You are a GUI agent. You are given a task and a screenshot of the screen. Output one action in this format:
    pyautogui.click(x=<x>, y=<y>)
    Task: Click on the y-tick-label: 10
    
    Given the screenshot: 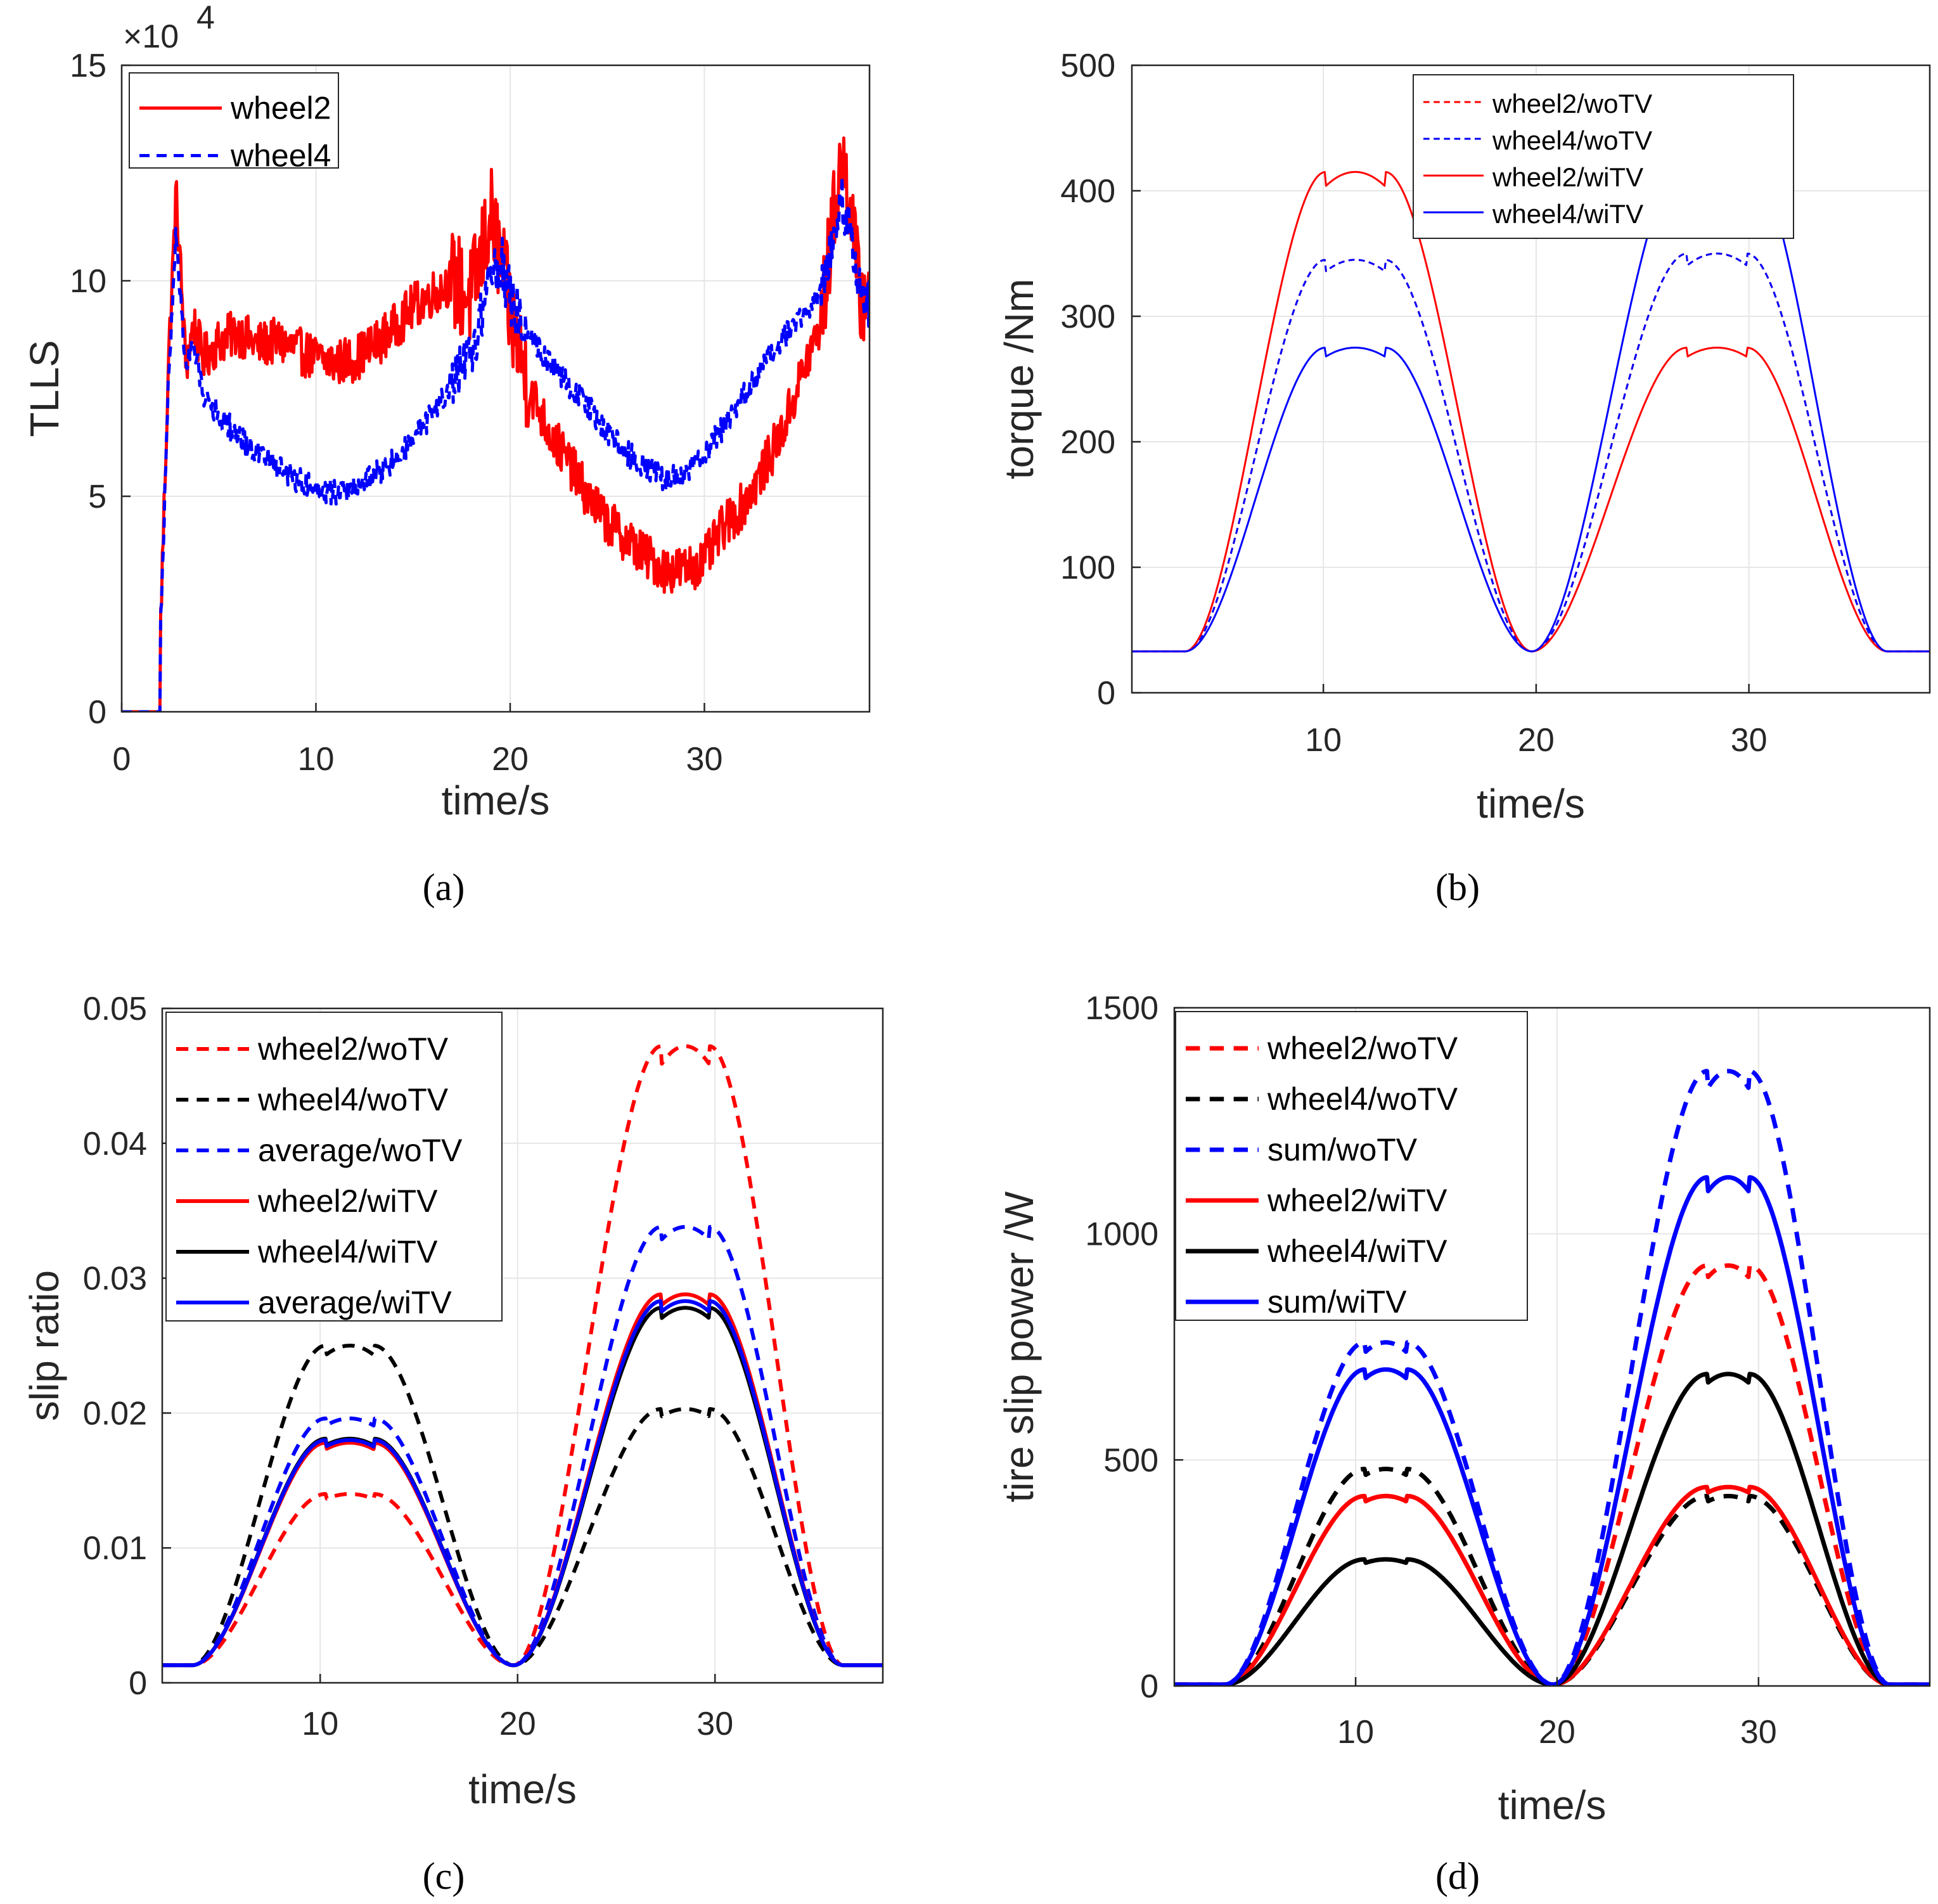 What is the action you would take?
    pyautogui.click(x=88, y=281)
    